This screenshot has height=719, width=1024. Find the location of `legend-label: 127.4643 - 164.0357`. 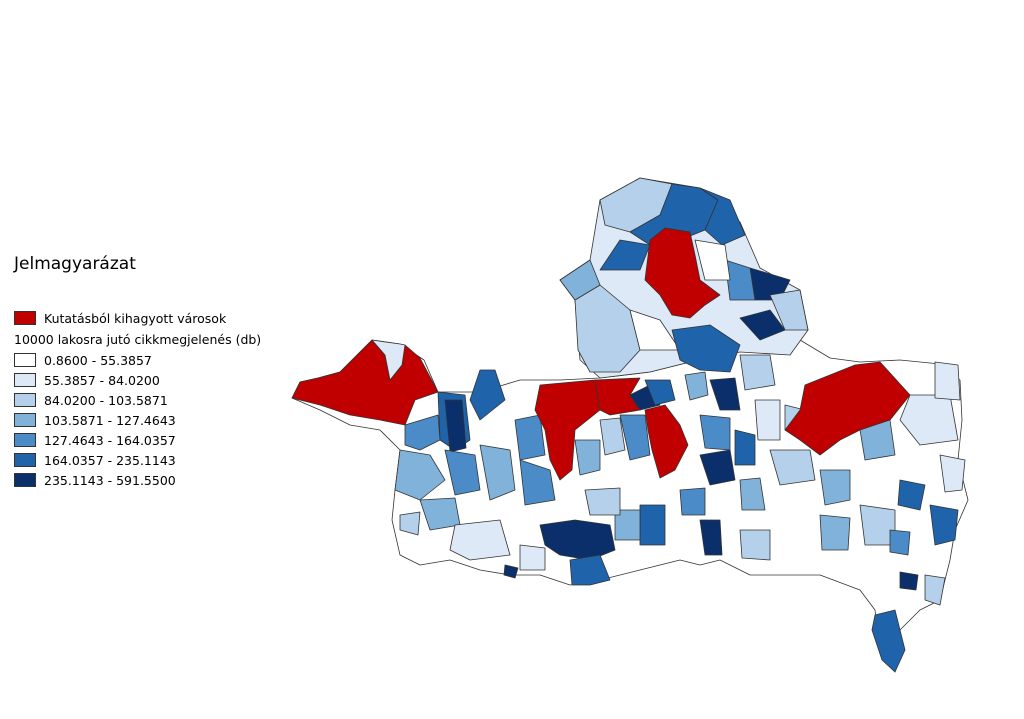

legend-label: 127.4643 - 164.0357 is located at coordinates (110, 440).